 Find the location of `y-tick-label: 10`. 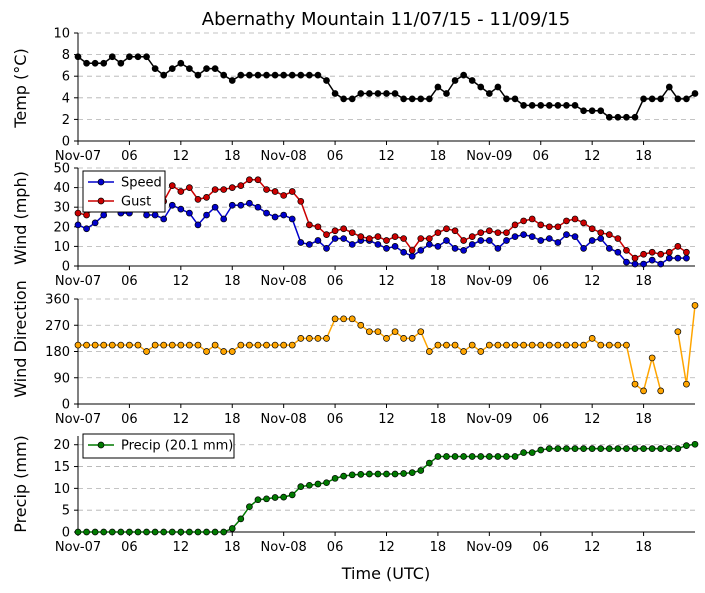

y-tick-label: 10 is located at coordinates (61, 489).